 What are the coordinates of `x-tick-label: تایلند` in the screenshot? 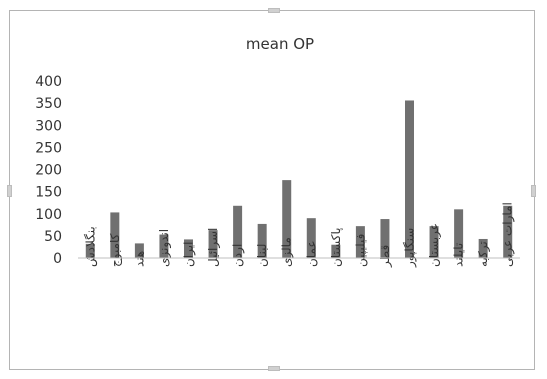 It's located at (459, 255).